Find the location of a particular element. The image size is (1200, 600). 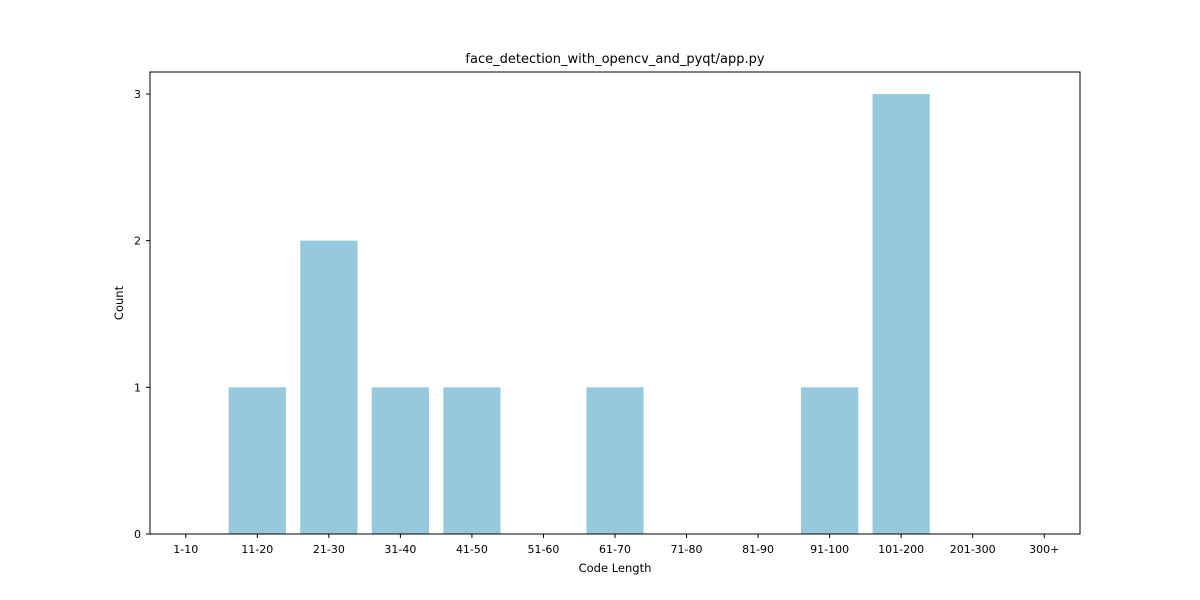

y-axis: 0 1 2 3 is located at coordinates (142, 314).